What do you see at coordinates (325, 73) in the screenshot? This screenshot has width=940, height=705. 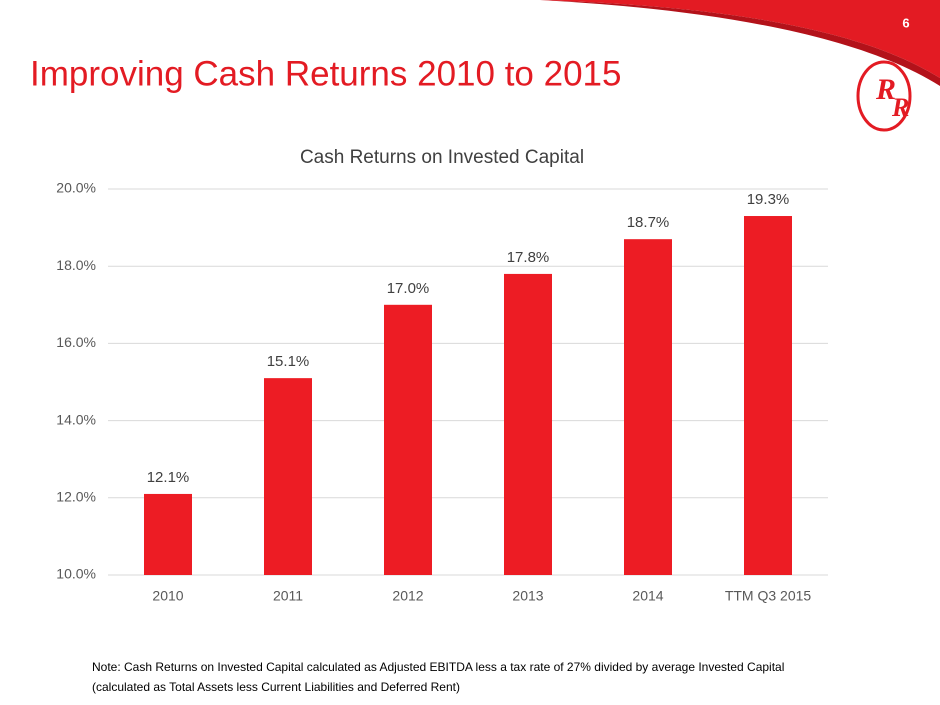 I see `slide-title: Improving Cash Returns 2010 to 2015` at bounding box center [325, 73].